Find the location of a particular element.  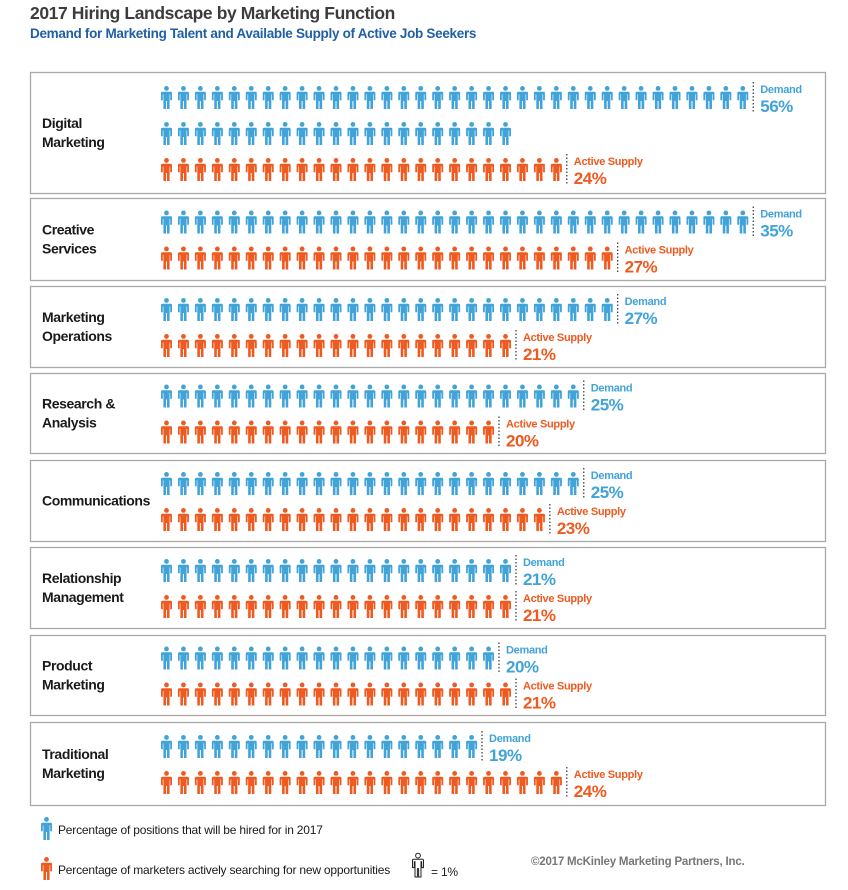

data-label: 21% is located at coordinates (539, 354).